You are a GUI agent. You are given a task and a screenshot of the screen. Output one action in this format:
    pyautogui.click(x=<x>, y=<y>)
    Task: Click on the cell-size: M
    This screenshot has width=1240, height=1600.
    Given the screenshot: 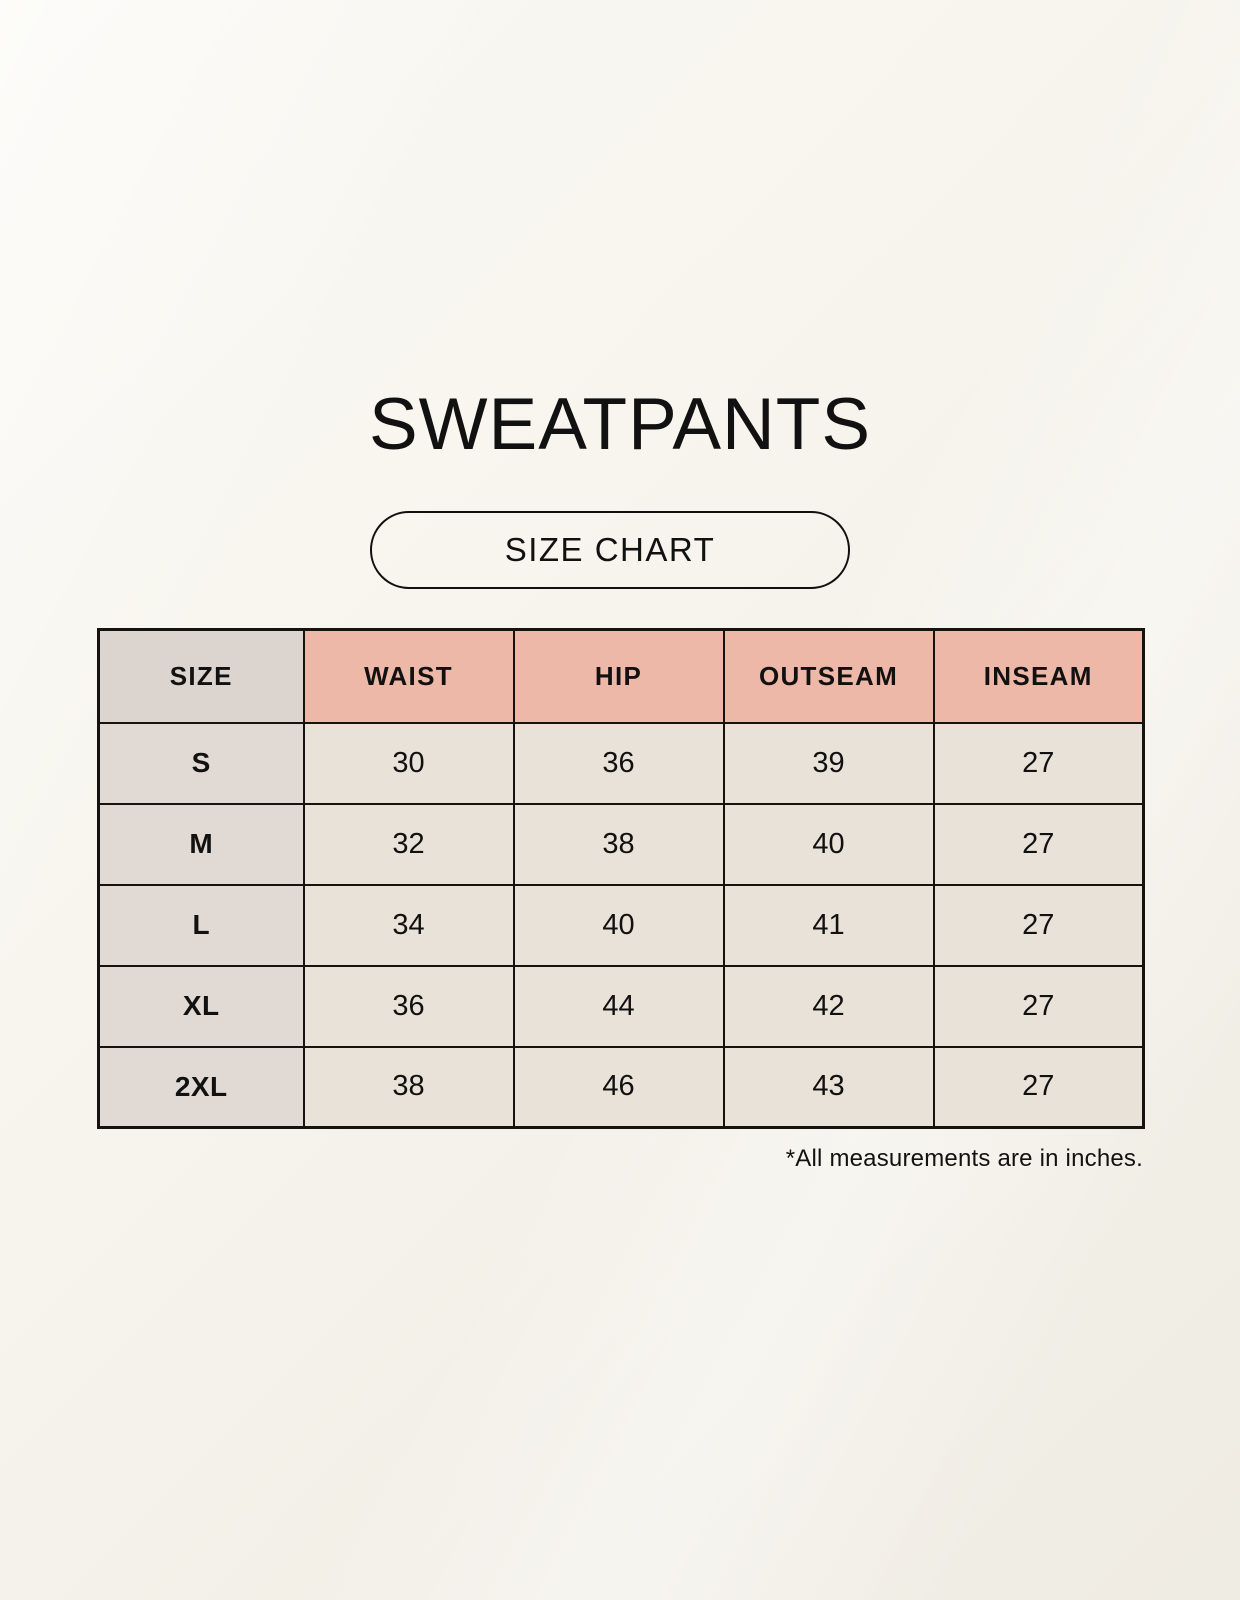 What is the action you would take?
    pyautogui.click(x=201, y=844)
    